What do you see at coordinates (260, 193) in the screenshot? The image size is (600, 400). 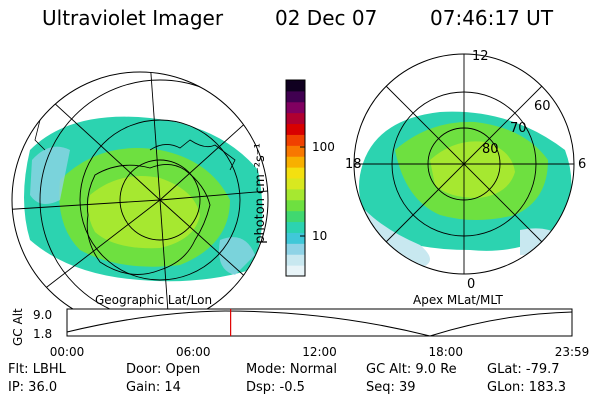 I see `colorbar-unit-label: photon cm⁻²s⁻¹` at bounding box center [260, 193].